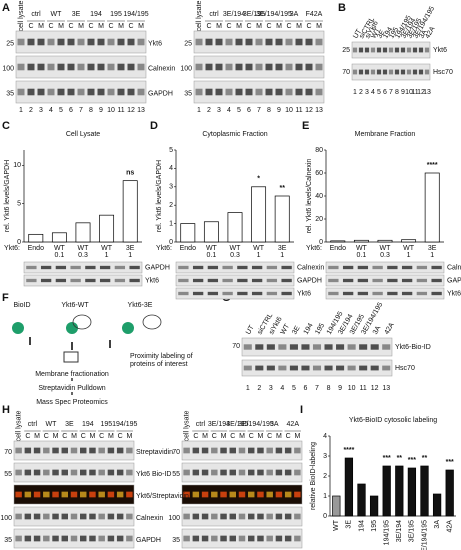  Describe the element at coordinates (314, 14) in the screenshot. I see `label: F42A` at that location.